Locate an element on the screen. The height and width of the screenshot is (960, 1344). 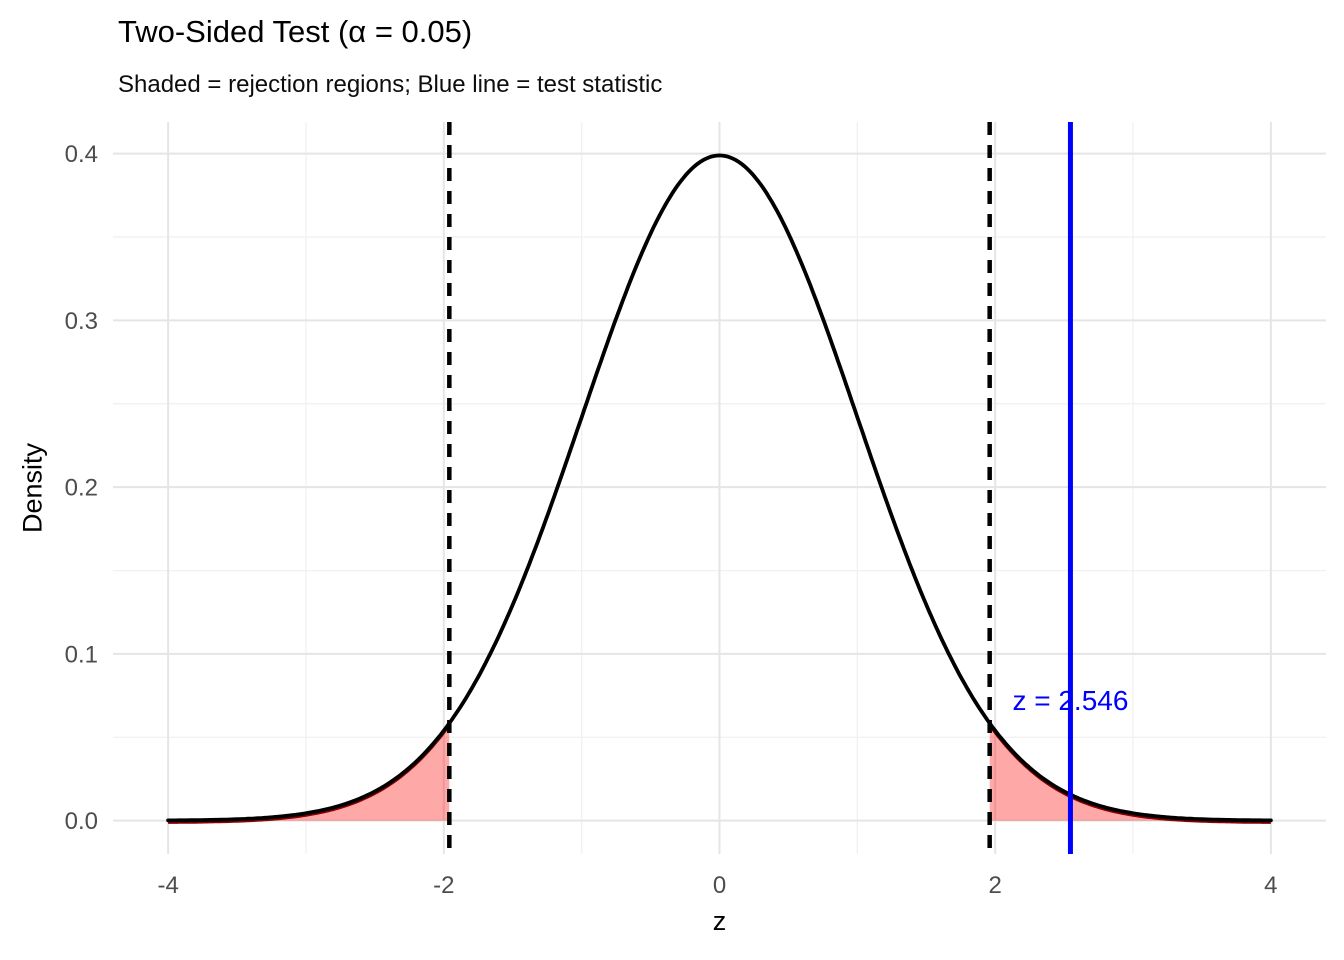
rejection-region-left is located at coordinates (309, 772).